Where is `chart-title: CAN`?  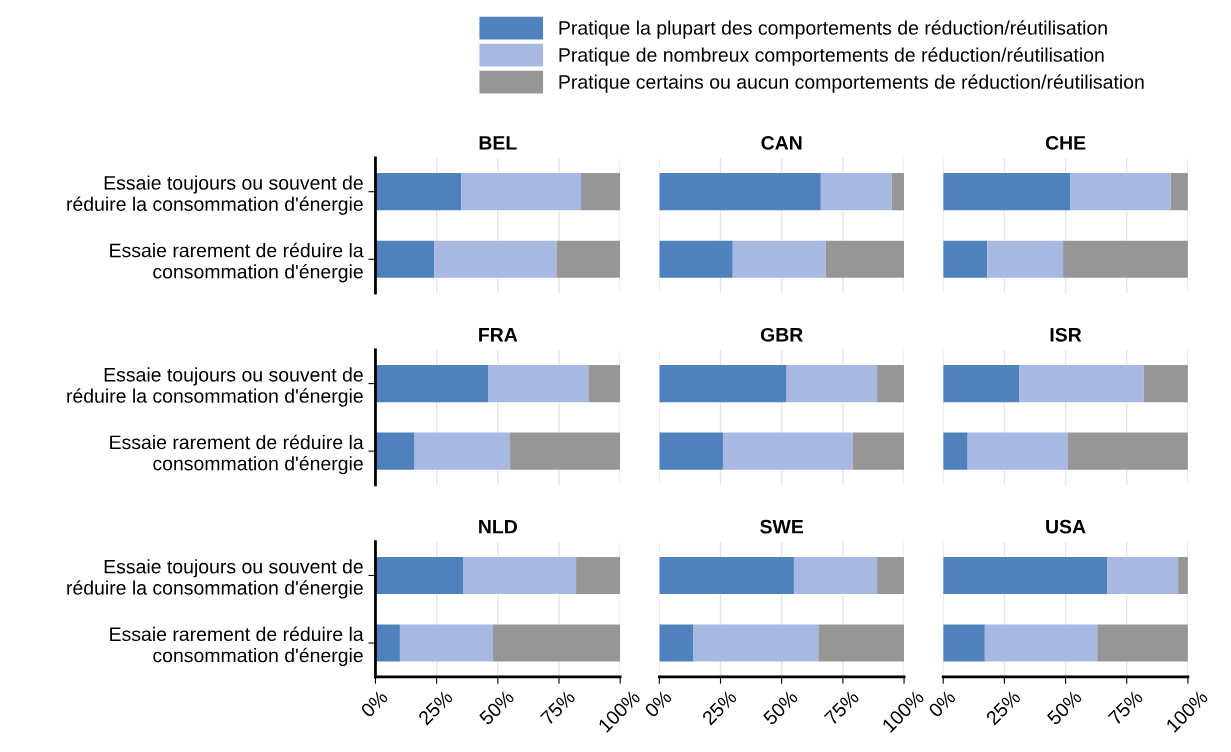
chart-title: CAN is located at coordinates (781, 143).